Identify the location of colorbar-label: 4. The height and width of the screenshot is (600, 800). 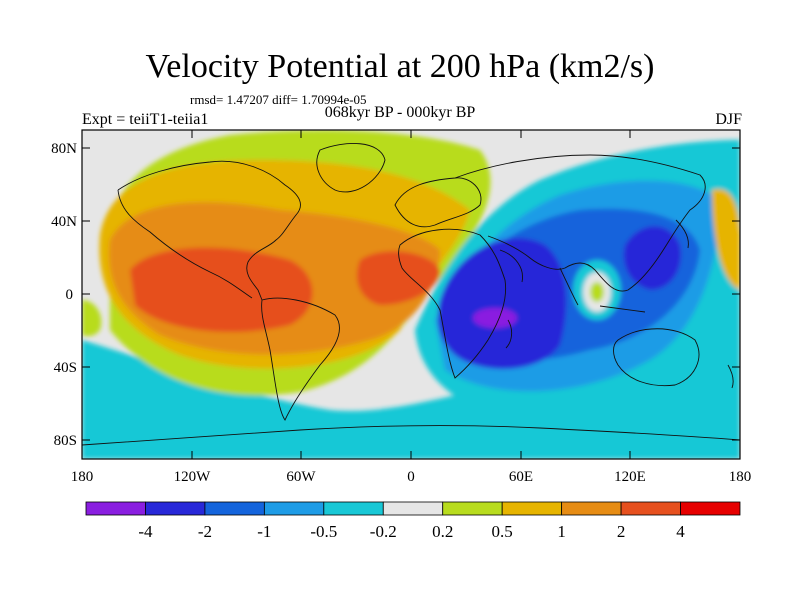
(680, 531).